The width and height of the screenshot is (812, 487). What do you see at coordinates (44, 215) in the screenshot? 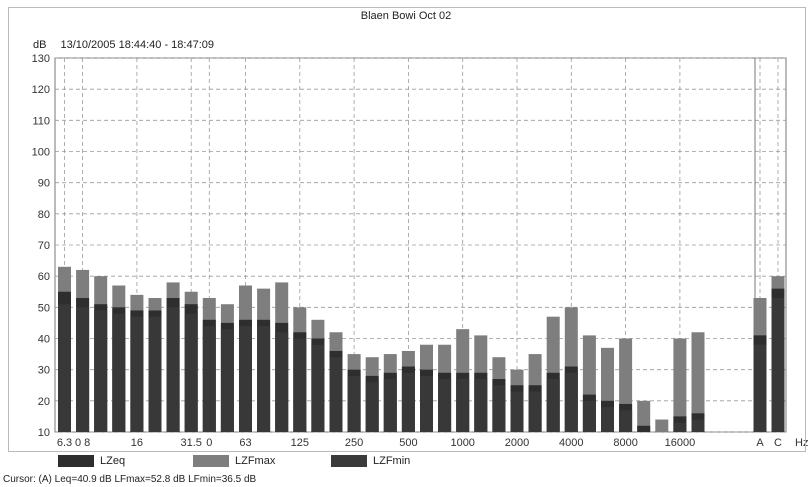
I see `y-tick-label: 80` at bounding box center [44, 215].